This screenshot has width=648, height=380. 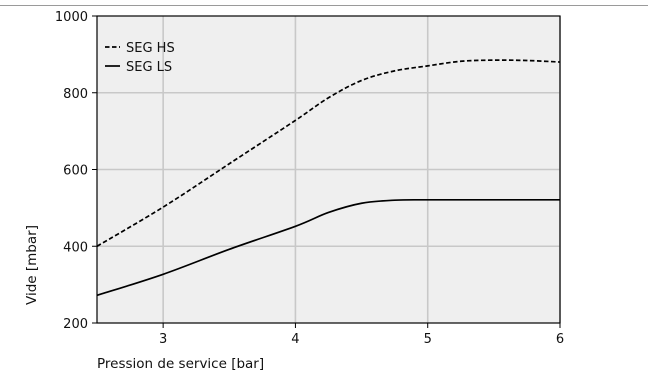 What do you see at coordinates (32, 265) in the screenshot?
I see `y-axis-label: Vide [mbar]` at bounding box center [32, 265].